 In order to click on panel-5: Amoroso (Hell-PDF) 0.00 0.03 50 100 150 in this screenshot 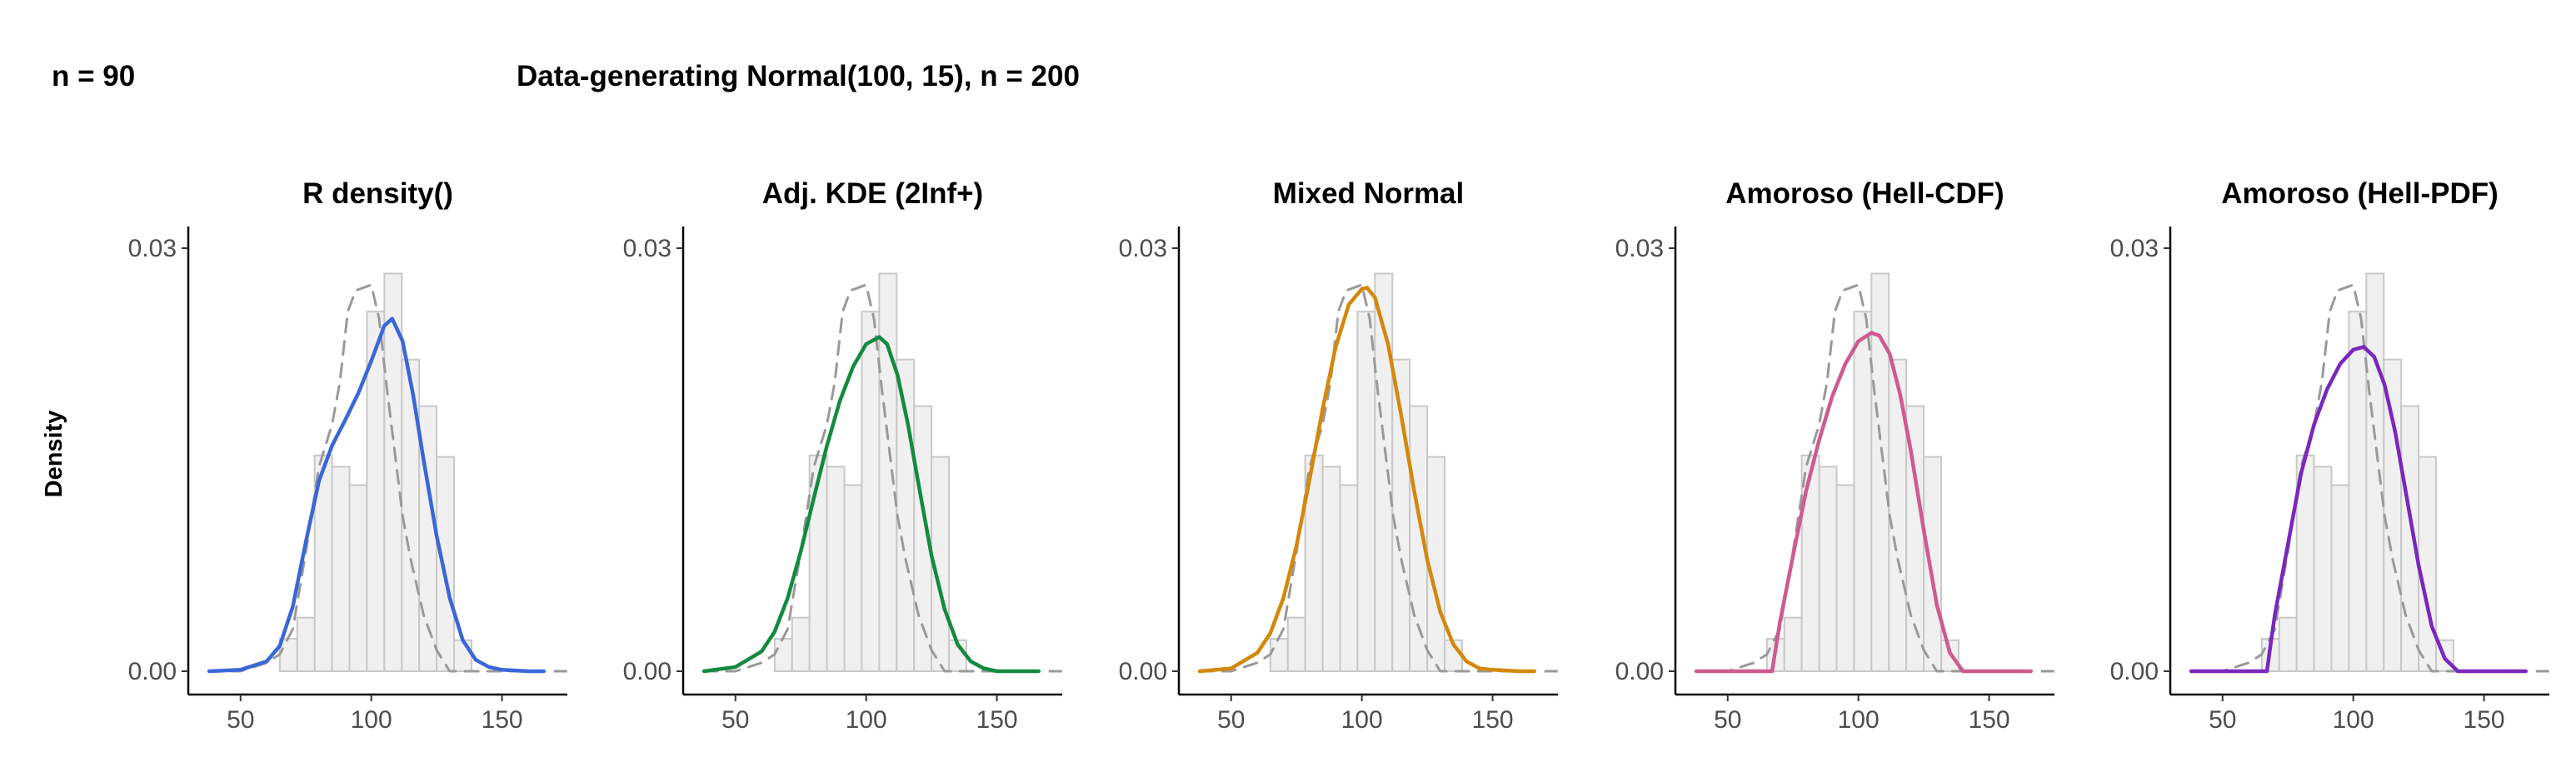, I will do `click(2329, 456)`.